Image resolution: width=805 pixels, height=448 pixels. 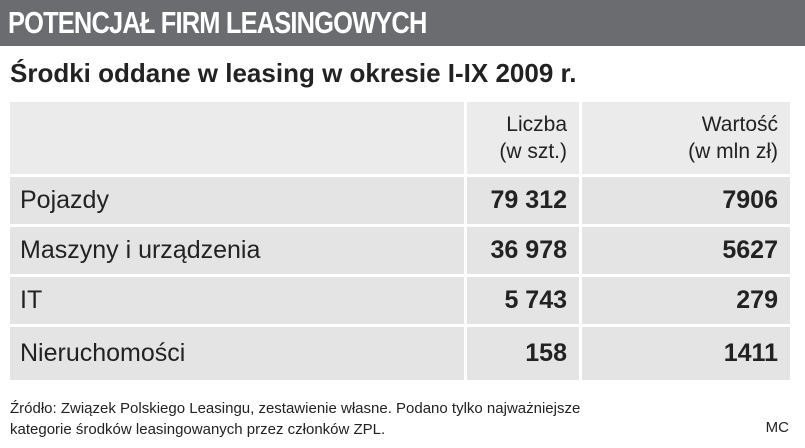 What do you see at coordinates (686, 138) in the screenshot?
I see `column-header: Wartość (w mln zł)` at bounding box center [686, 138].